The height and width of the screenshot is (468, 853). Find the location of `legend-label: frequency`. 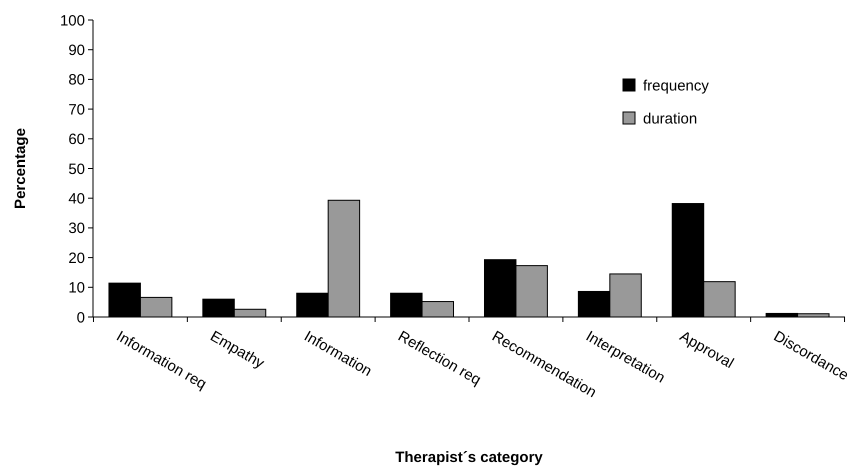

legend-label: frequency is located at coordinates (676, 85).